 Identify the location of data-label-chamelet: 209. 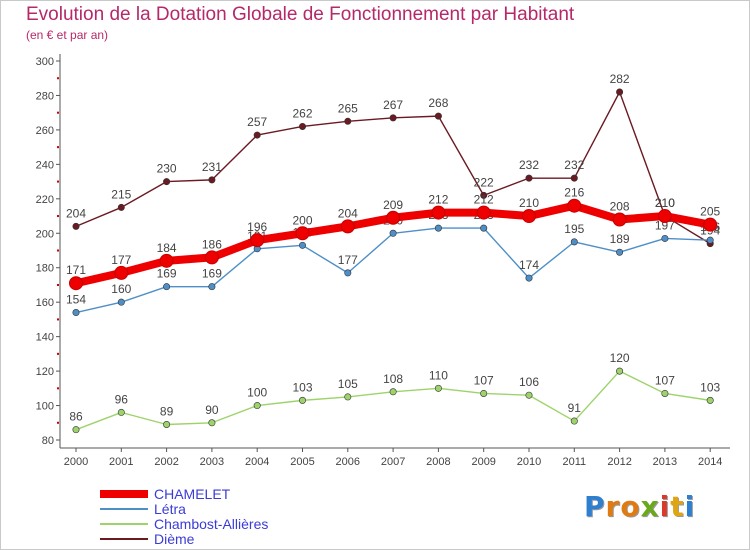
(393, 205).